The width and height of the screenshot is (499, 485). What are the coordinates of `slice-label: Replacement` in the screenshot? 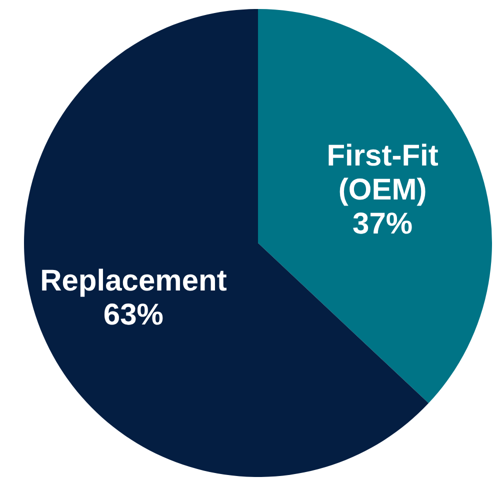 It's located at (133, 281).